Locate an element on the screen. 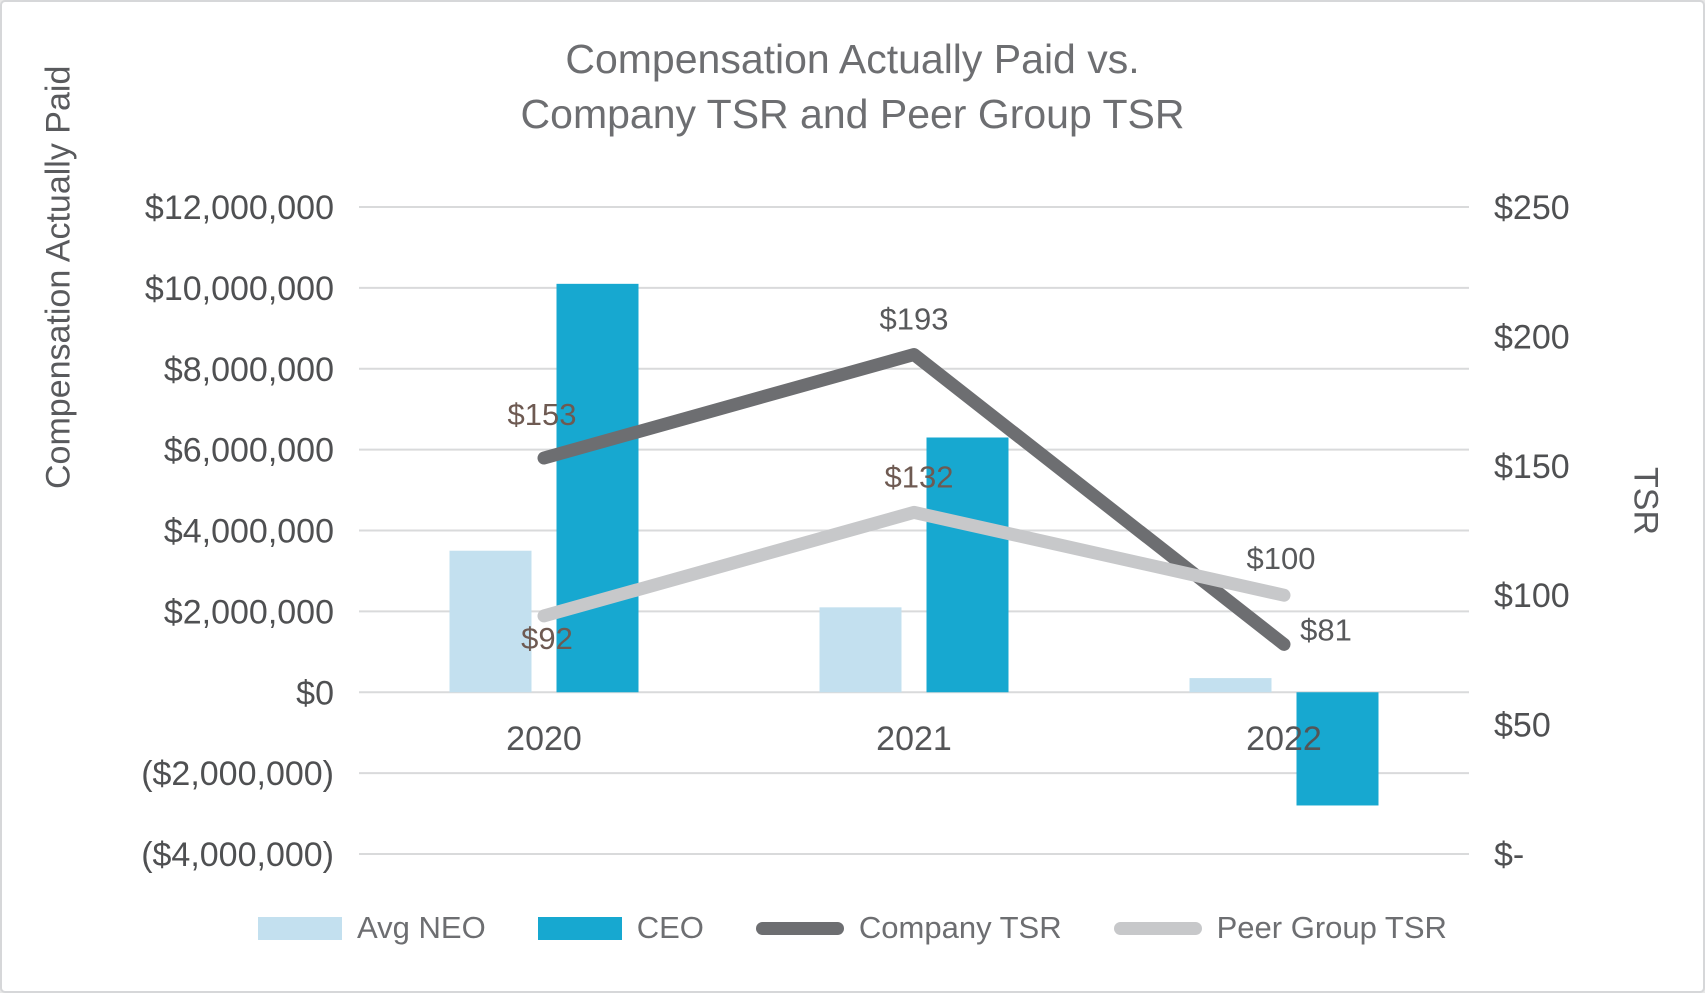 The image size is (1705, 993). left-axis-tick-label: $10,000,000 is located at coordinates (239, 289).